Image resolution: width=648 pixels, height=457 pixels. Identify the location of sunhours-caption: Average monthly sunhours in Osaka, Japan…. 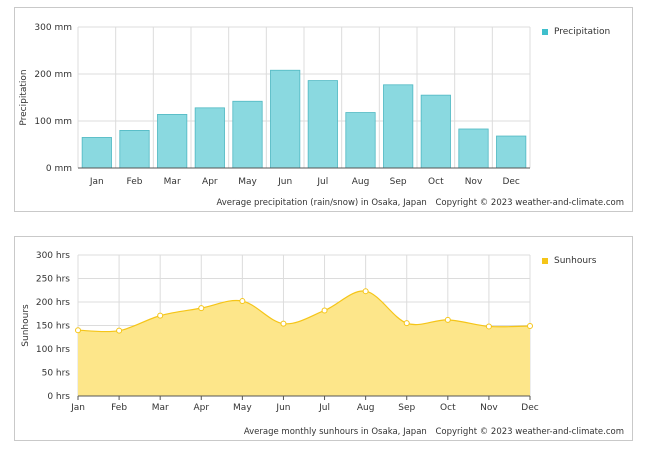
(431, 432).